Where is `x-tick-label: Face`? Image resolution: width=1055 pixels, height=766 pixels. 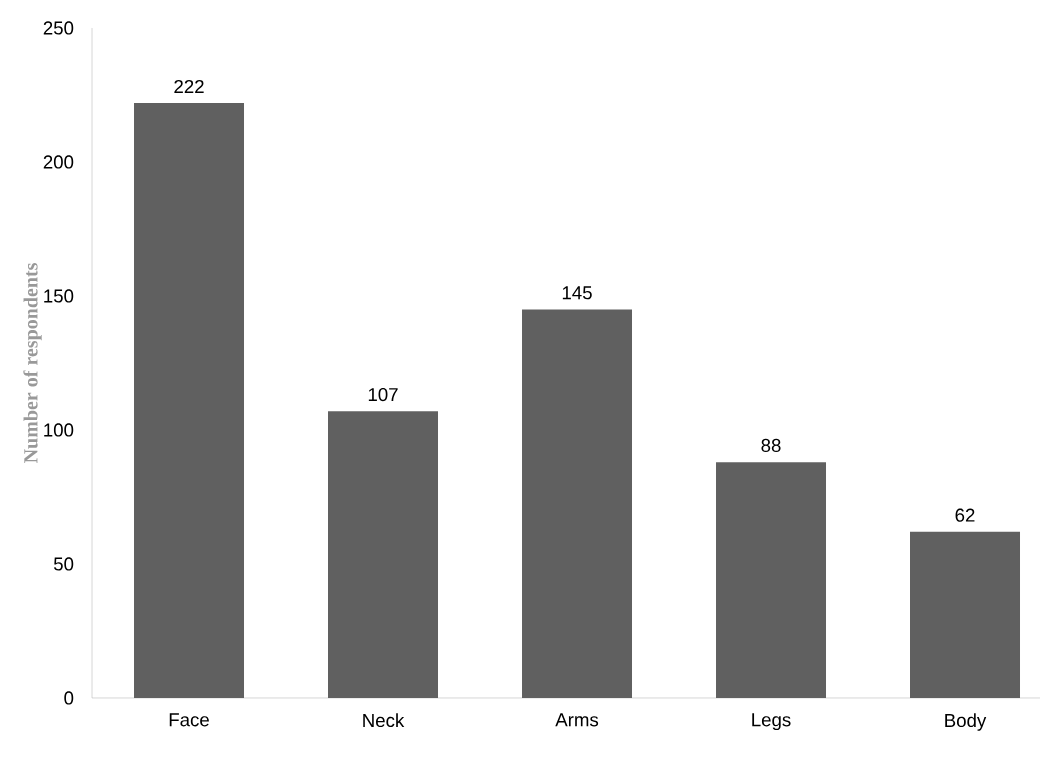
x-tick-label: Face is located at coordinates (189, 720).